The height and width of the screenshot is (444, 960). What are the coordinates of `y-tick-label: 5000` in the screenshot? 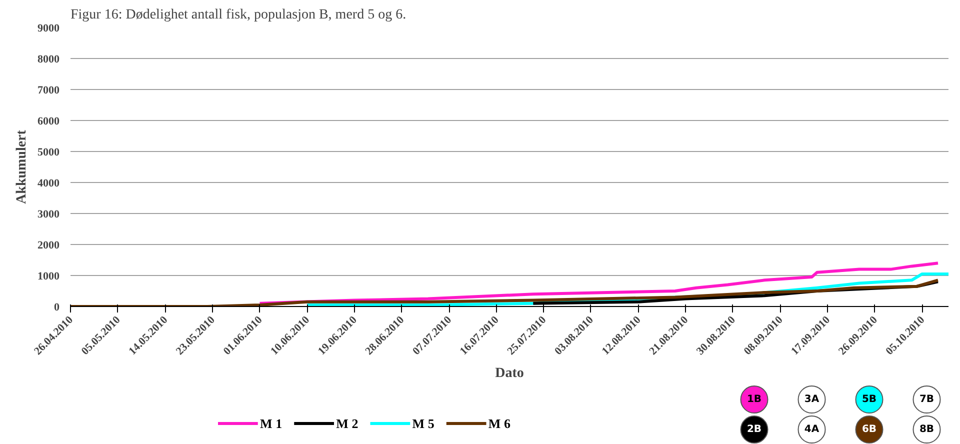 It's located at (49, 152).